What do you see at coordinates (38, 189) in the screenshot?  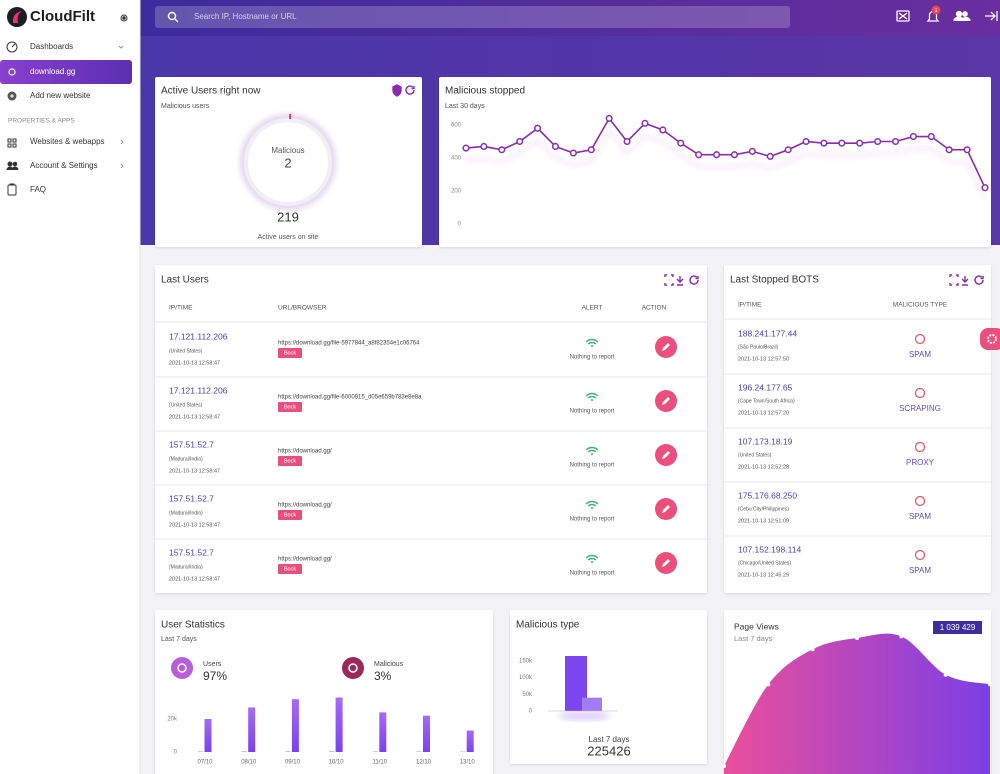 I see `nav-item: FAQ` at bounding box center [38, 189].